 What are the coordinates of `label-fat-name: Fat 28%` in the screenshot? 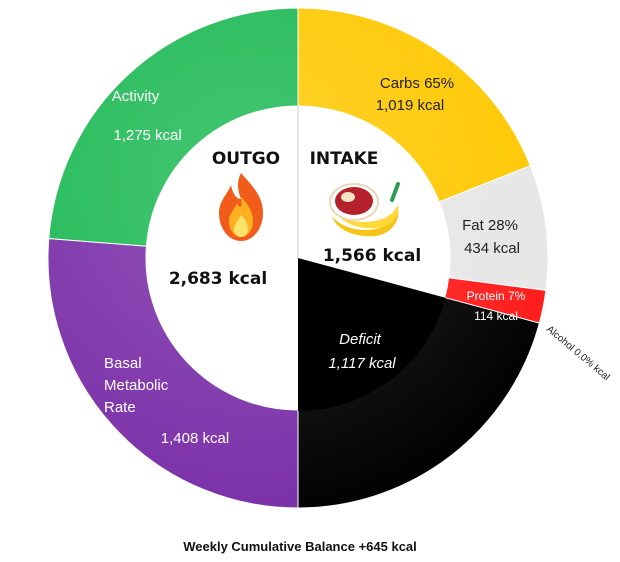 It's located at (490, 225).